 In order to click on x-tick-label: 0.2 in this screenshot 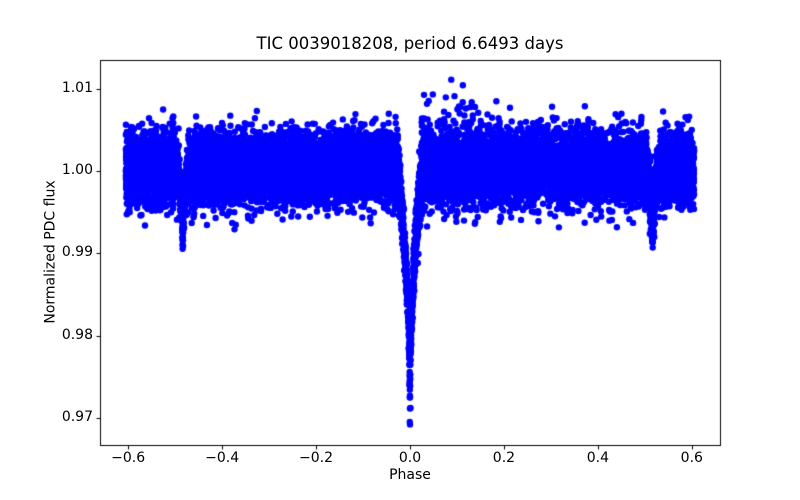, I will do `click(504, 458)`.